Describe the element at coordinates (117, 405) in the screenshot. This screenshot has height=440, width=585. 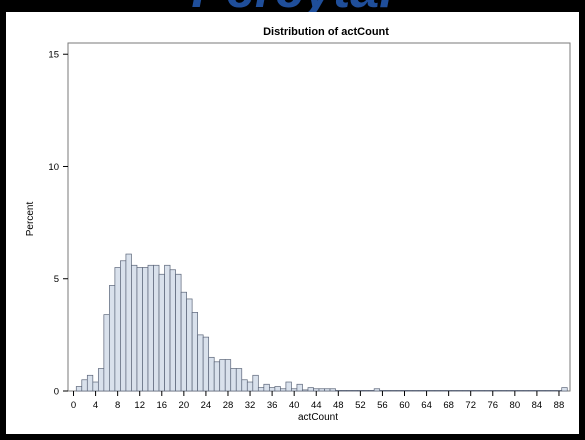
I see `x-tick-label: 8` at that location.